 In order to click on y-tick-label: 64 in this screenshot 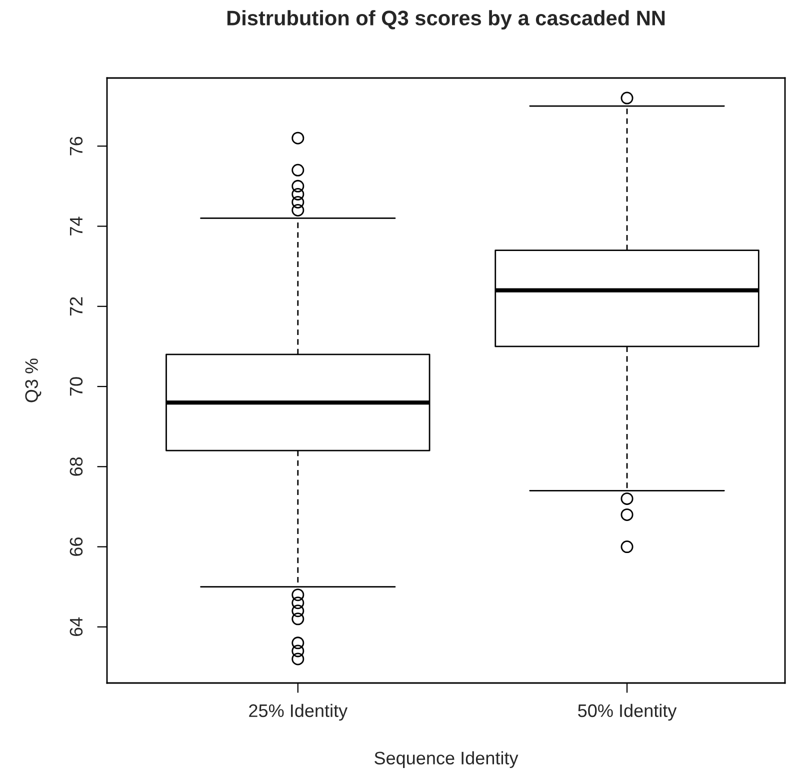, I will do `click(76, 626)`.